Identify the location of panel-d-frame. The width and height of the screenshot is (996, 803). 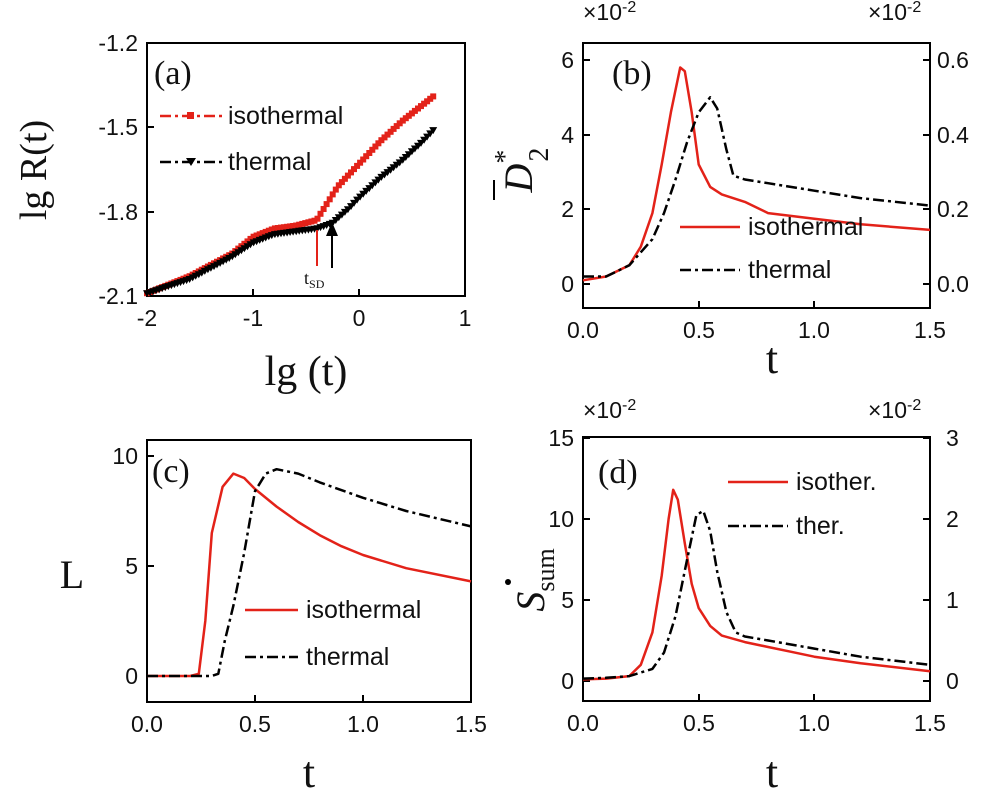
(756, 569).